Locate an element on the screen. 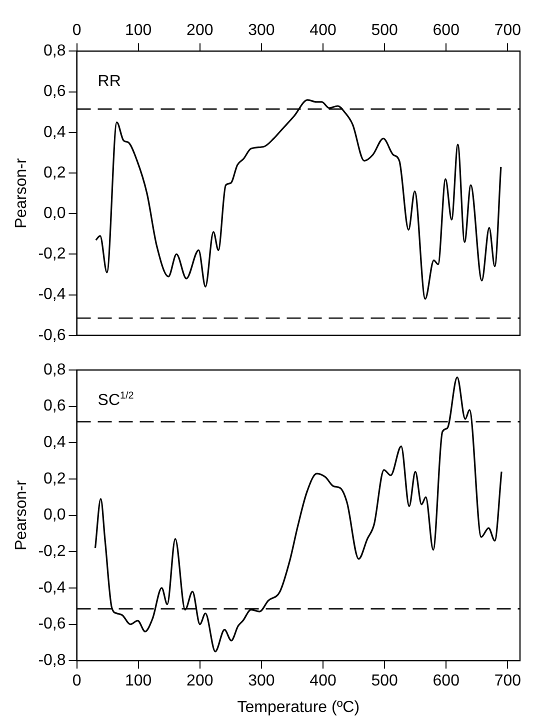  x-axis-title: Temperature (ºC) is located at coordinates (298, 707).